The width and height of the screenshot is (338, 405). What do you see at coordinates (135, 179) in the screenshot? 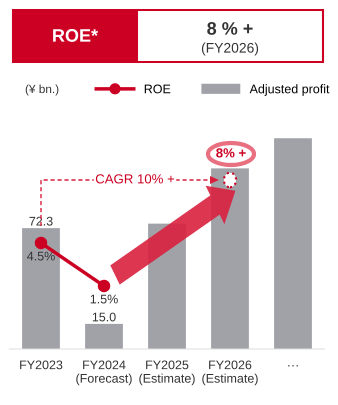
I see `annotation: CAGR 10% +` at bounding box center [135, 179].